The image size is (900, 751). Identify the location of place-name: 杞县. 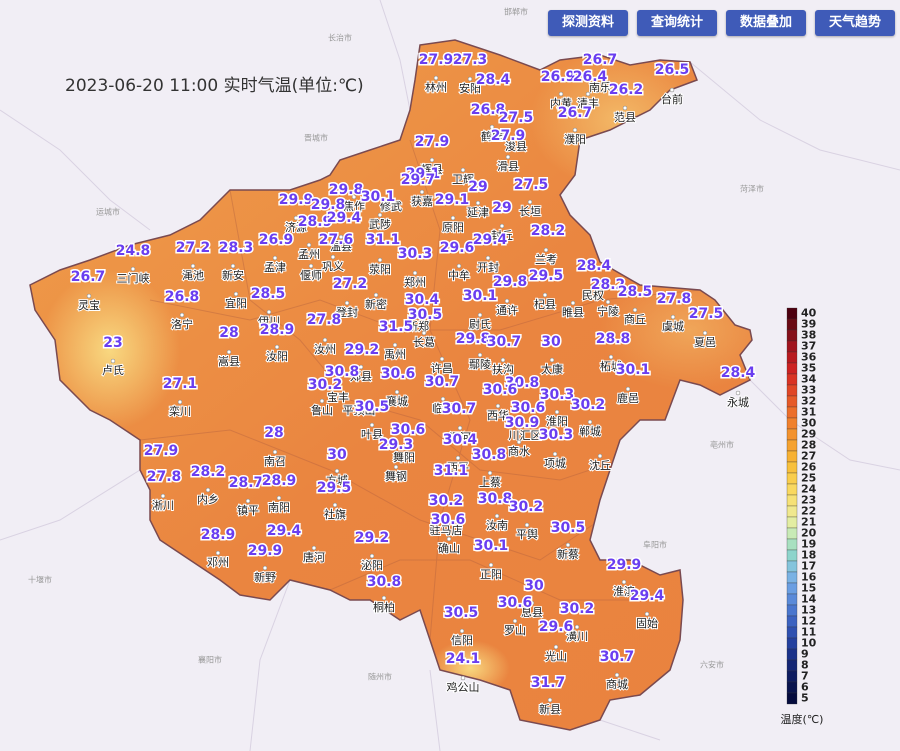
(545, 304).